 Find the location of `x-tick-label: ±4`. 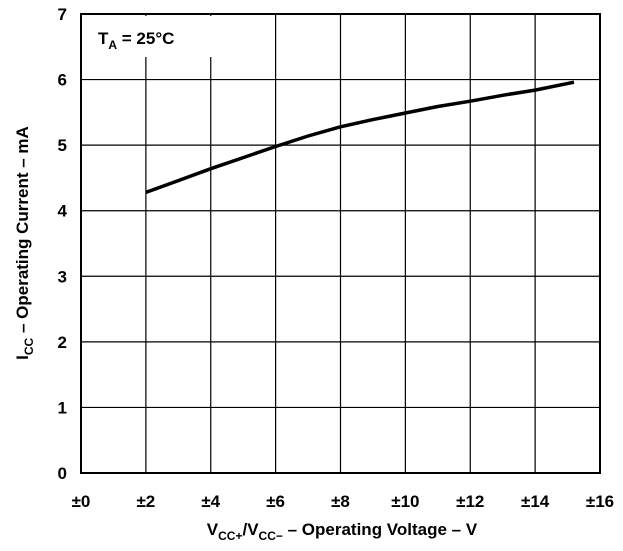

x-tick-label: ±4 is located at coordinates (210, 501).